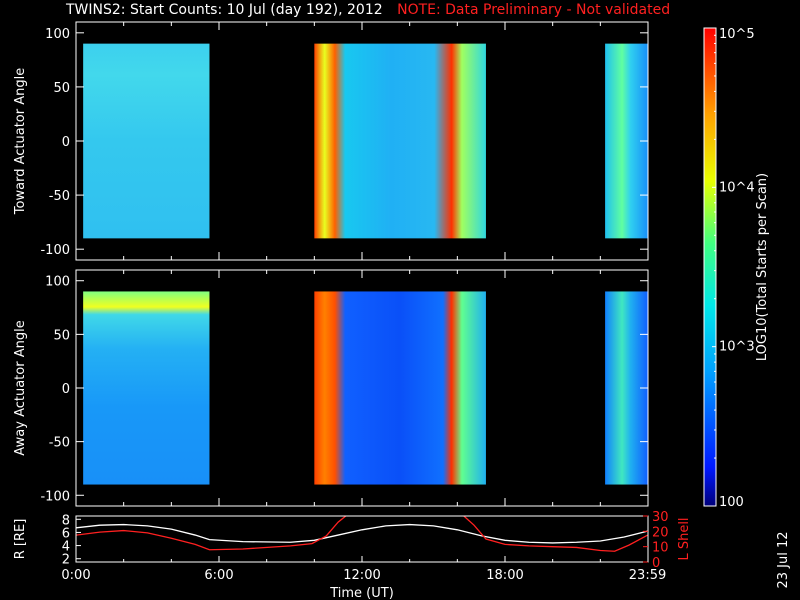  Describe the element at coordinates (57, 34) in the screenshot. I see `toward-ytick-label: 100` at that location.